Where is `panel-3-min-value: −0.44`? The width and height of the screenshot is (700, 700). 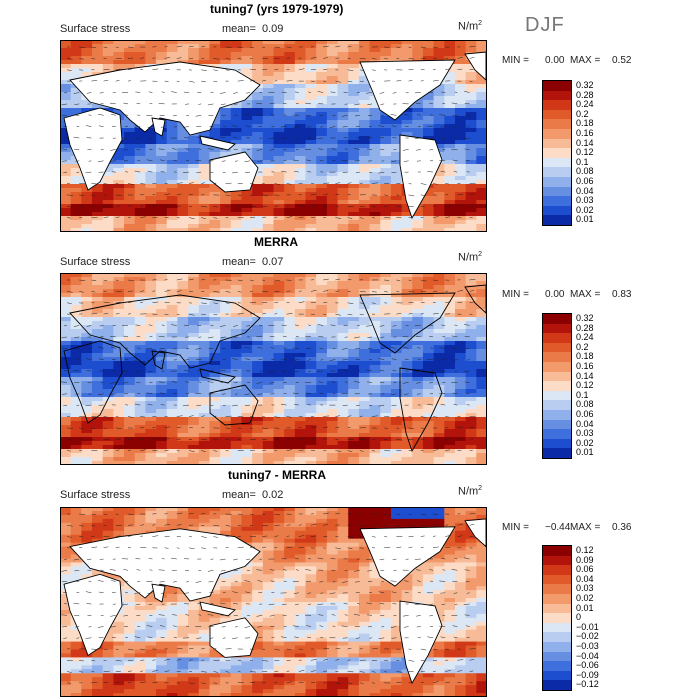
panel-3-min-value: −0.44 is located at coordinates (558, 527).